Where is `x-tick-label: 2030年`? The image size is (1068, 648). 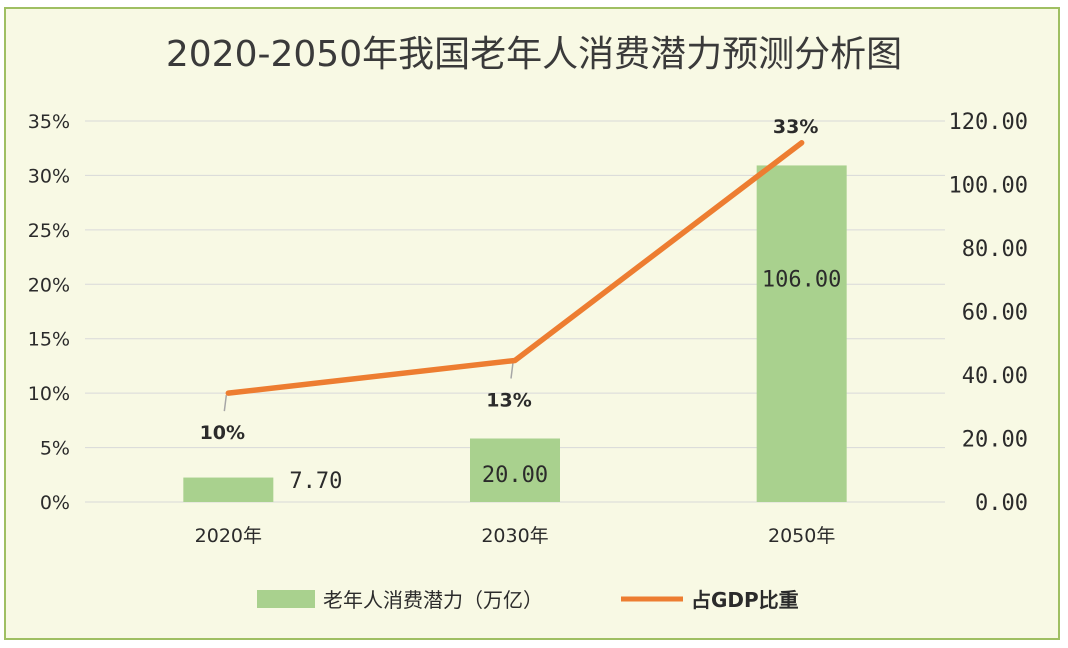
x-tick-label: 2030年 is located at coordinates (514, 536).